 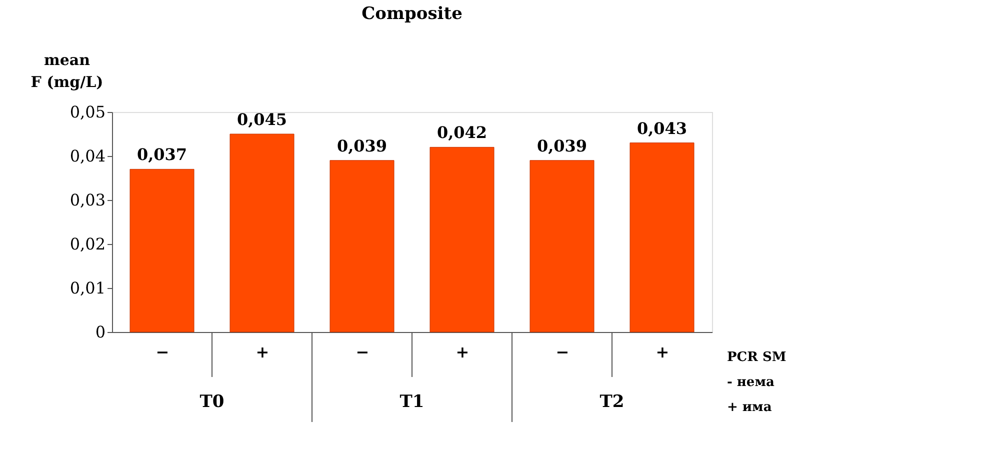 What do you see at coordinates (88, 112) in the screenshot?
I see `y-tick-label: 0,05` at bounding box center [88, 112].